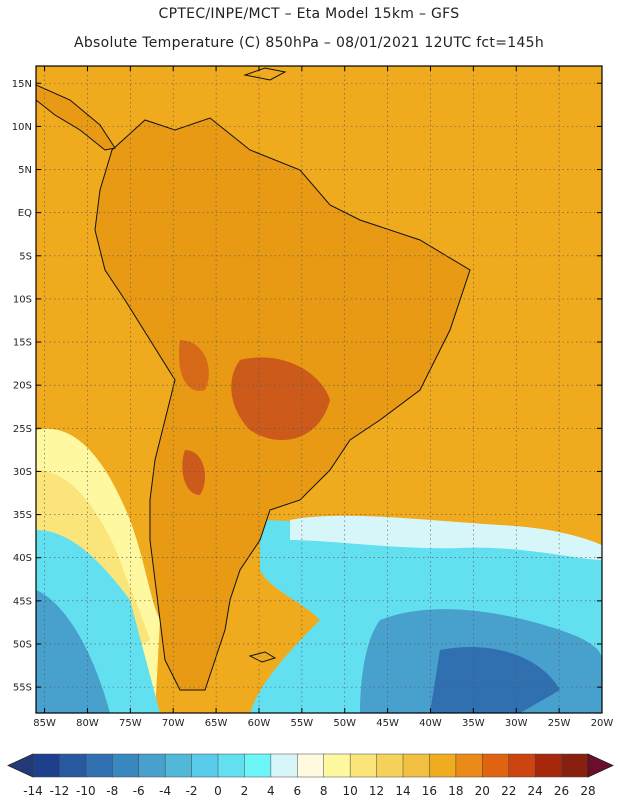 This screenshot has height=800, width=618. I want to click on colorbar-arrow-left, so click(20, 765).